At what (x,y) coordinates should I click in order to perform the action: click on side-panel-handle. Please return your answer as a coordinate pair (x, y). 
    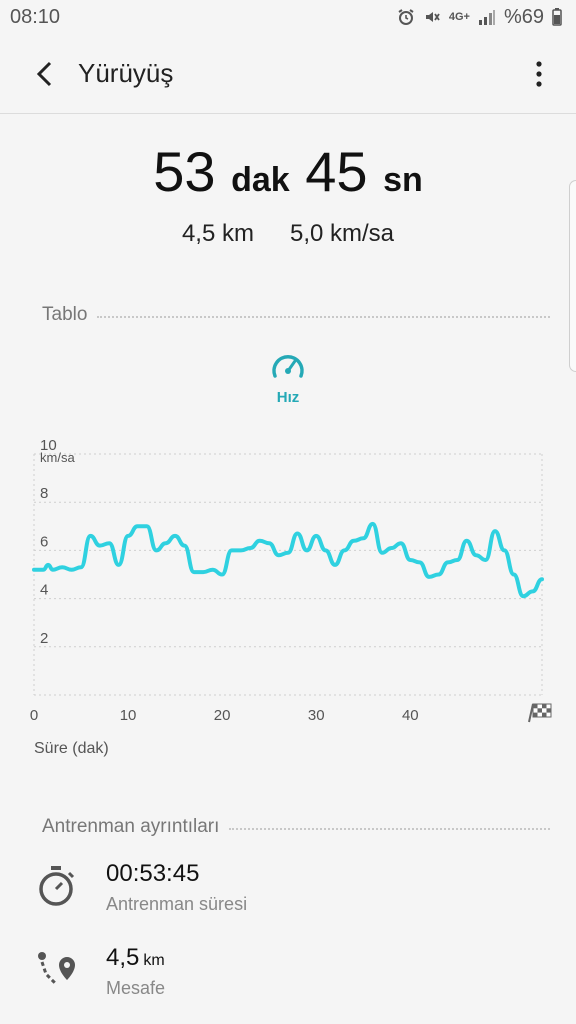
    Looking at the image, I should click on (572, 276).